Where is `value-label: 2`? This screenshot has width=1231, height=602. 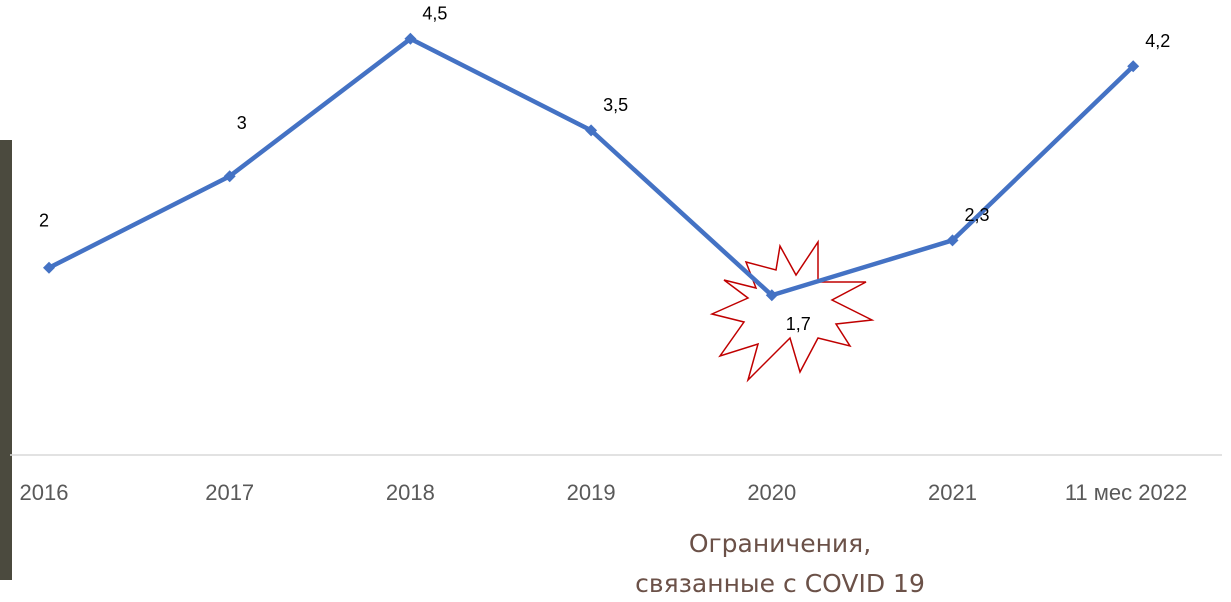 value-label: 2 is located at coordinates (44, 221).